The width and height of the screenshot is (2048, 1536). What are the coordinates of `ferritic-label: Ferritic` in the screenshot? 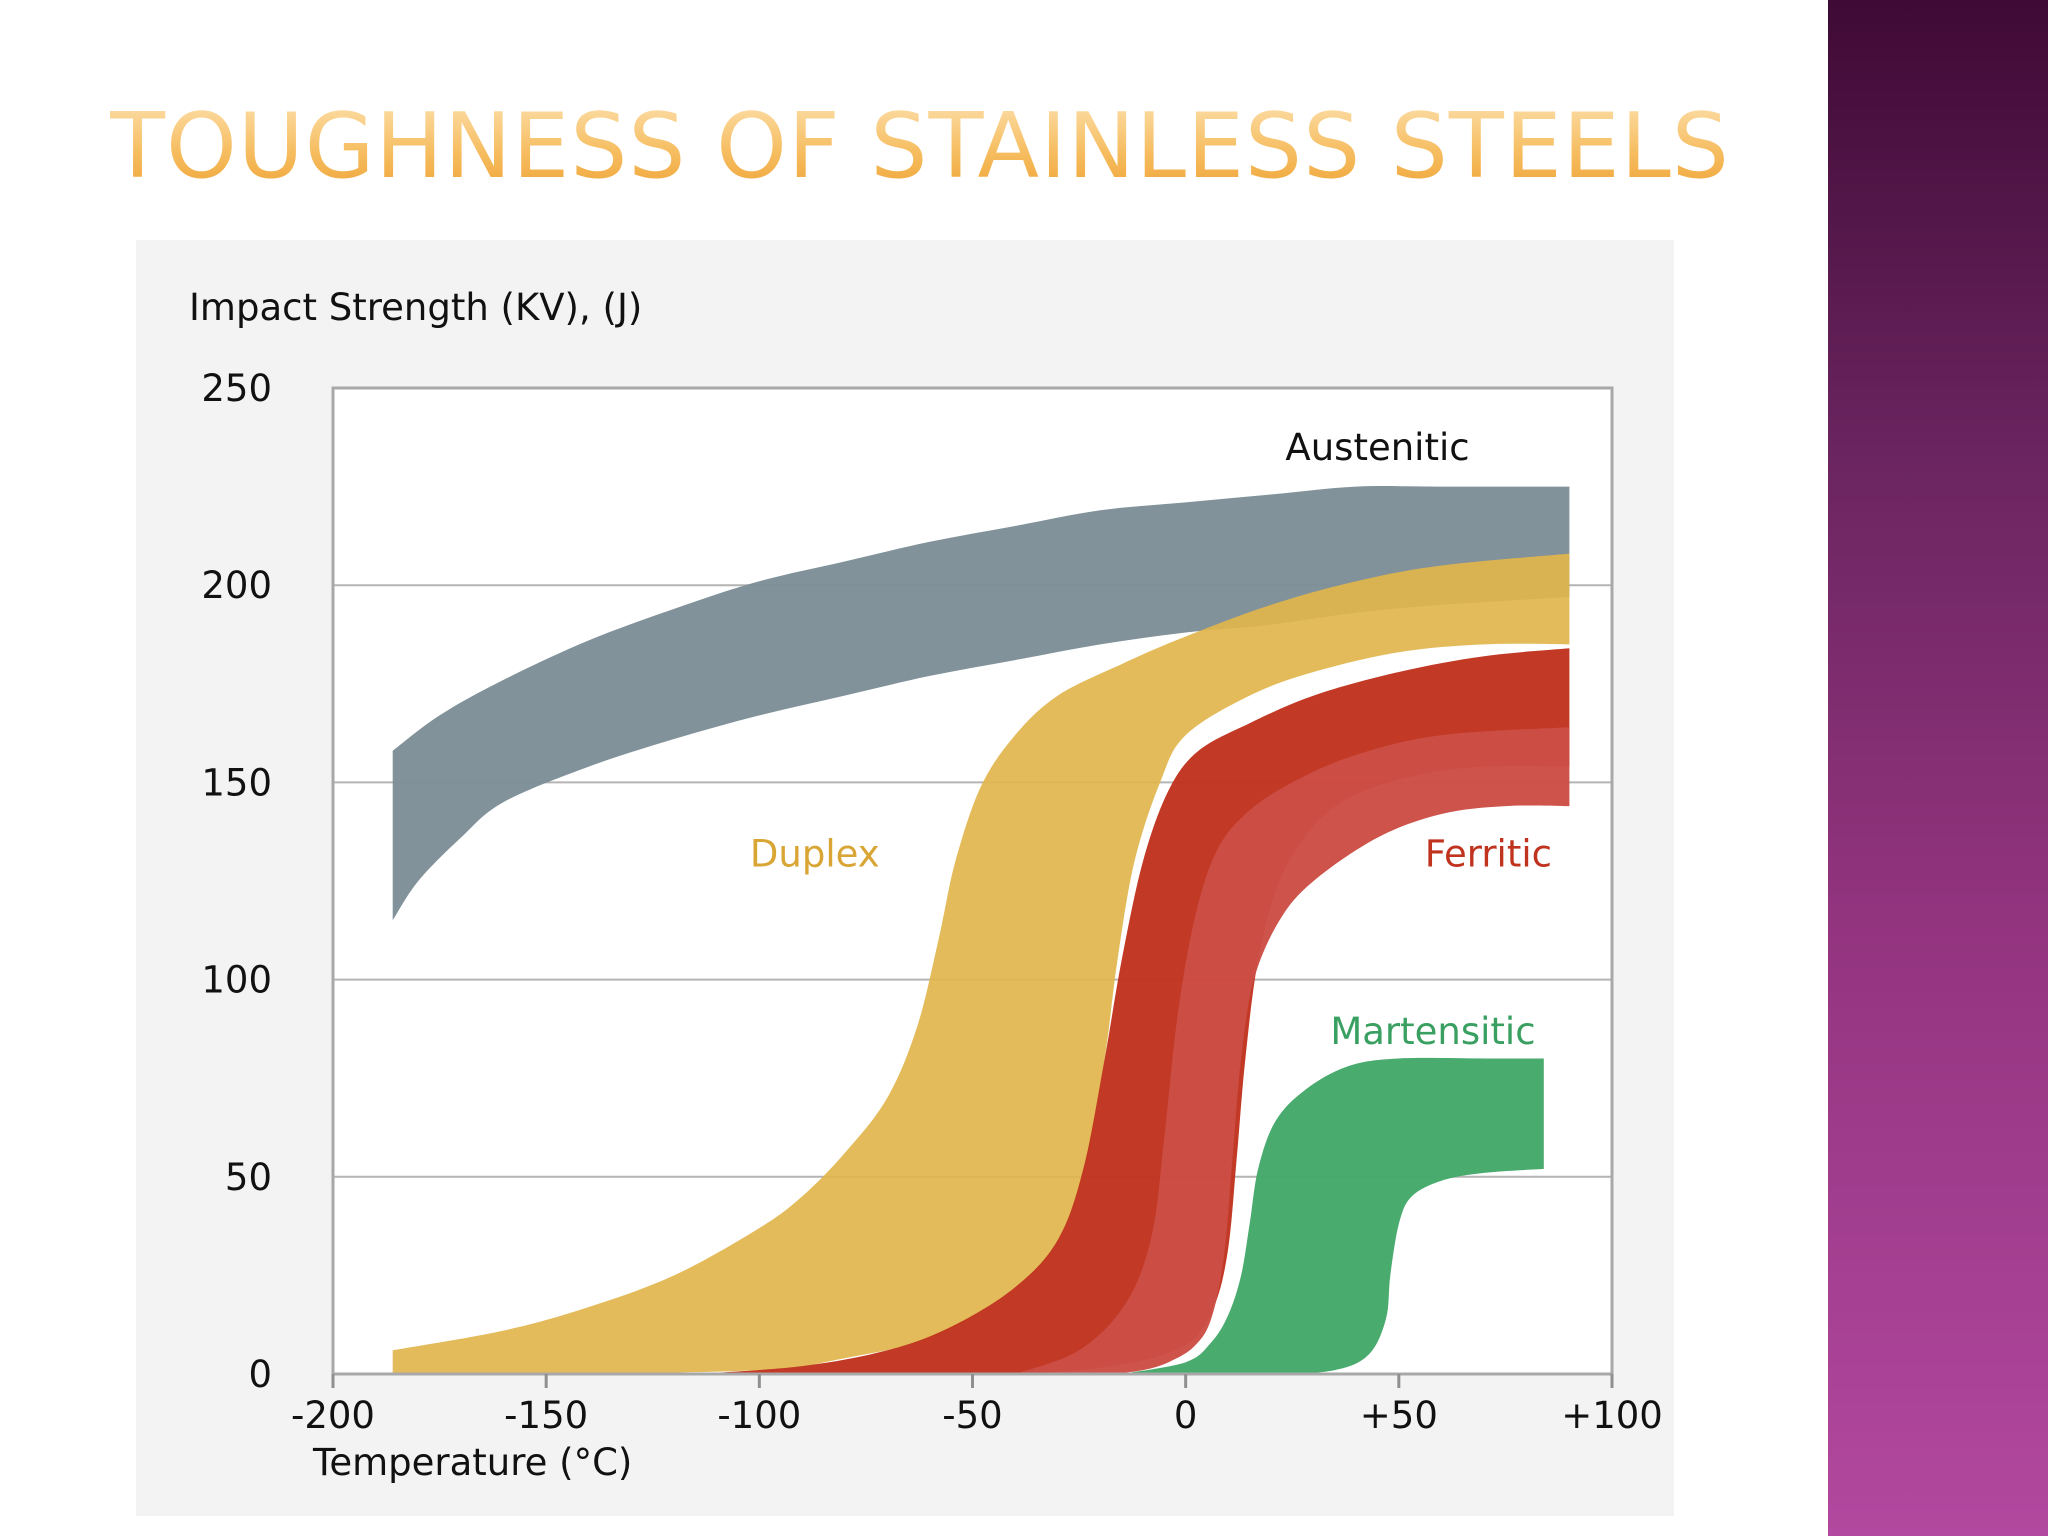 It's located at (1488, 853).